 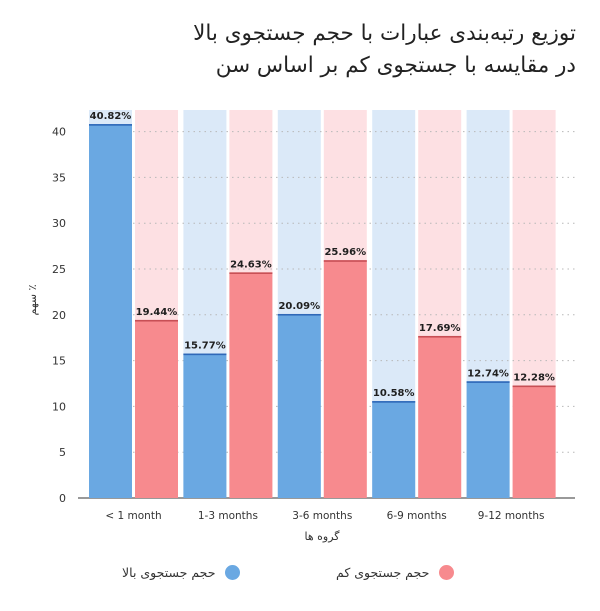 What do you see at coordinates (62, 498) in the screenshot?
I see `y-tick-label: 0` at bounding box center [62, 498].